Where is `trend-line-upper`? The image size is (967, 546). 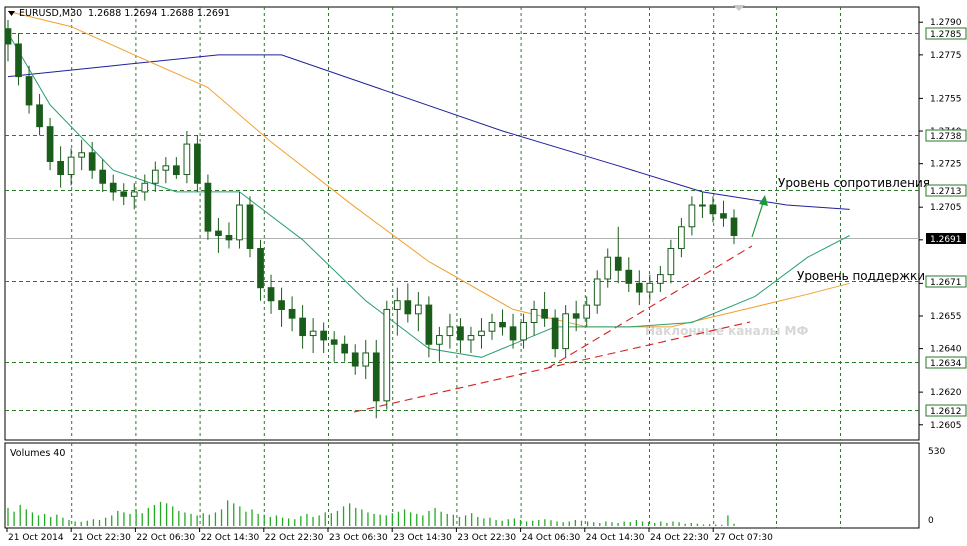
trend-line-upper is located at coordinates (650, 307).